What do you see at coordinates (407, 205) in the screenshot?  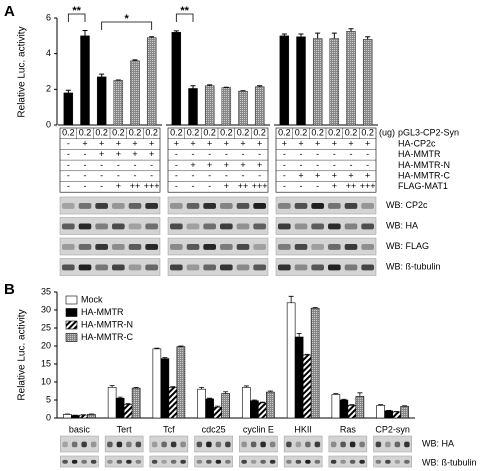 I see `blot-label: WB: CP2c` at bounding box center [407, 205].